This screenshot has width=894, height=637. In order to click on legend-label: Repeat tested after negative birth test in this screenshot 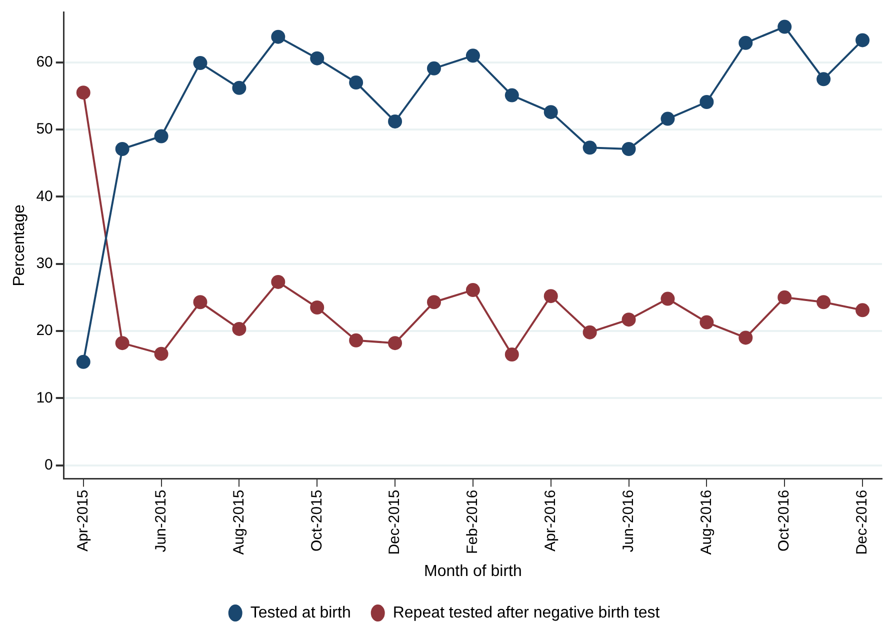, I will do `click(526, 613)`.